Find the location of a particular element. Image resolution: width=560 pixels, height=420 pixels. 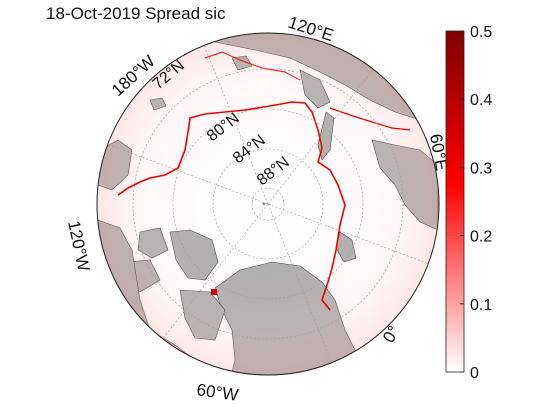

colorbar-tick-label: 0 is located at coordinates (474, 373).